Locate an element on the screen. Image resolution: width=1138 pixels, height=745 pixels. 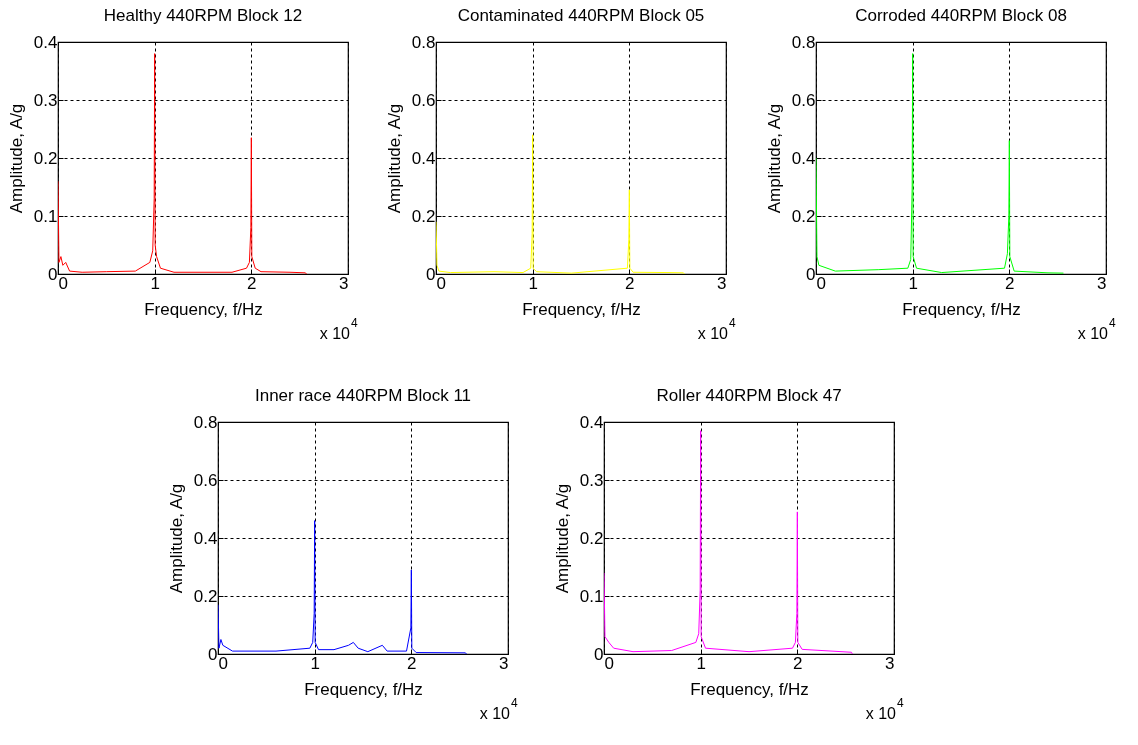
chart-title: Roller 440RPM Block 47 is located at coordinates (749, 395).